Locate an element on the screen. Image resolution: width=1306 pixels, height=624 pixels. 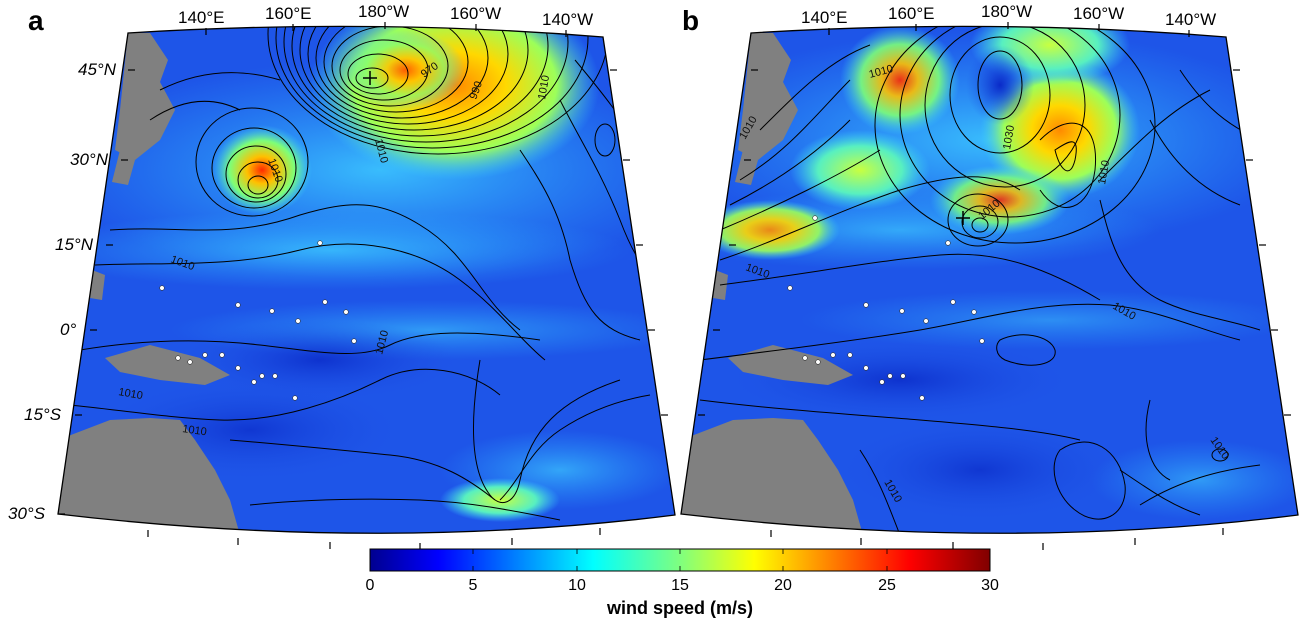
colorbar-tick-label: 15 is located at coordinates (680, 585).